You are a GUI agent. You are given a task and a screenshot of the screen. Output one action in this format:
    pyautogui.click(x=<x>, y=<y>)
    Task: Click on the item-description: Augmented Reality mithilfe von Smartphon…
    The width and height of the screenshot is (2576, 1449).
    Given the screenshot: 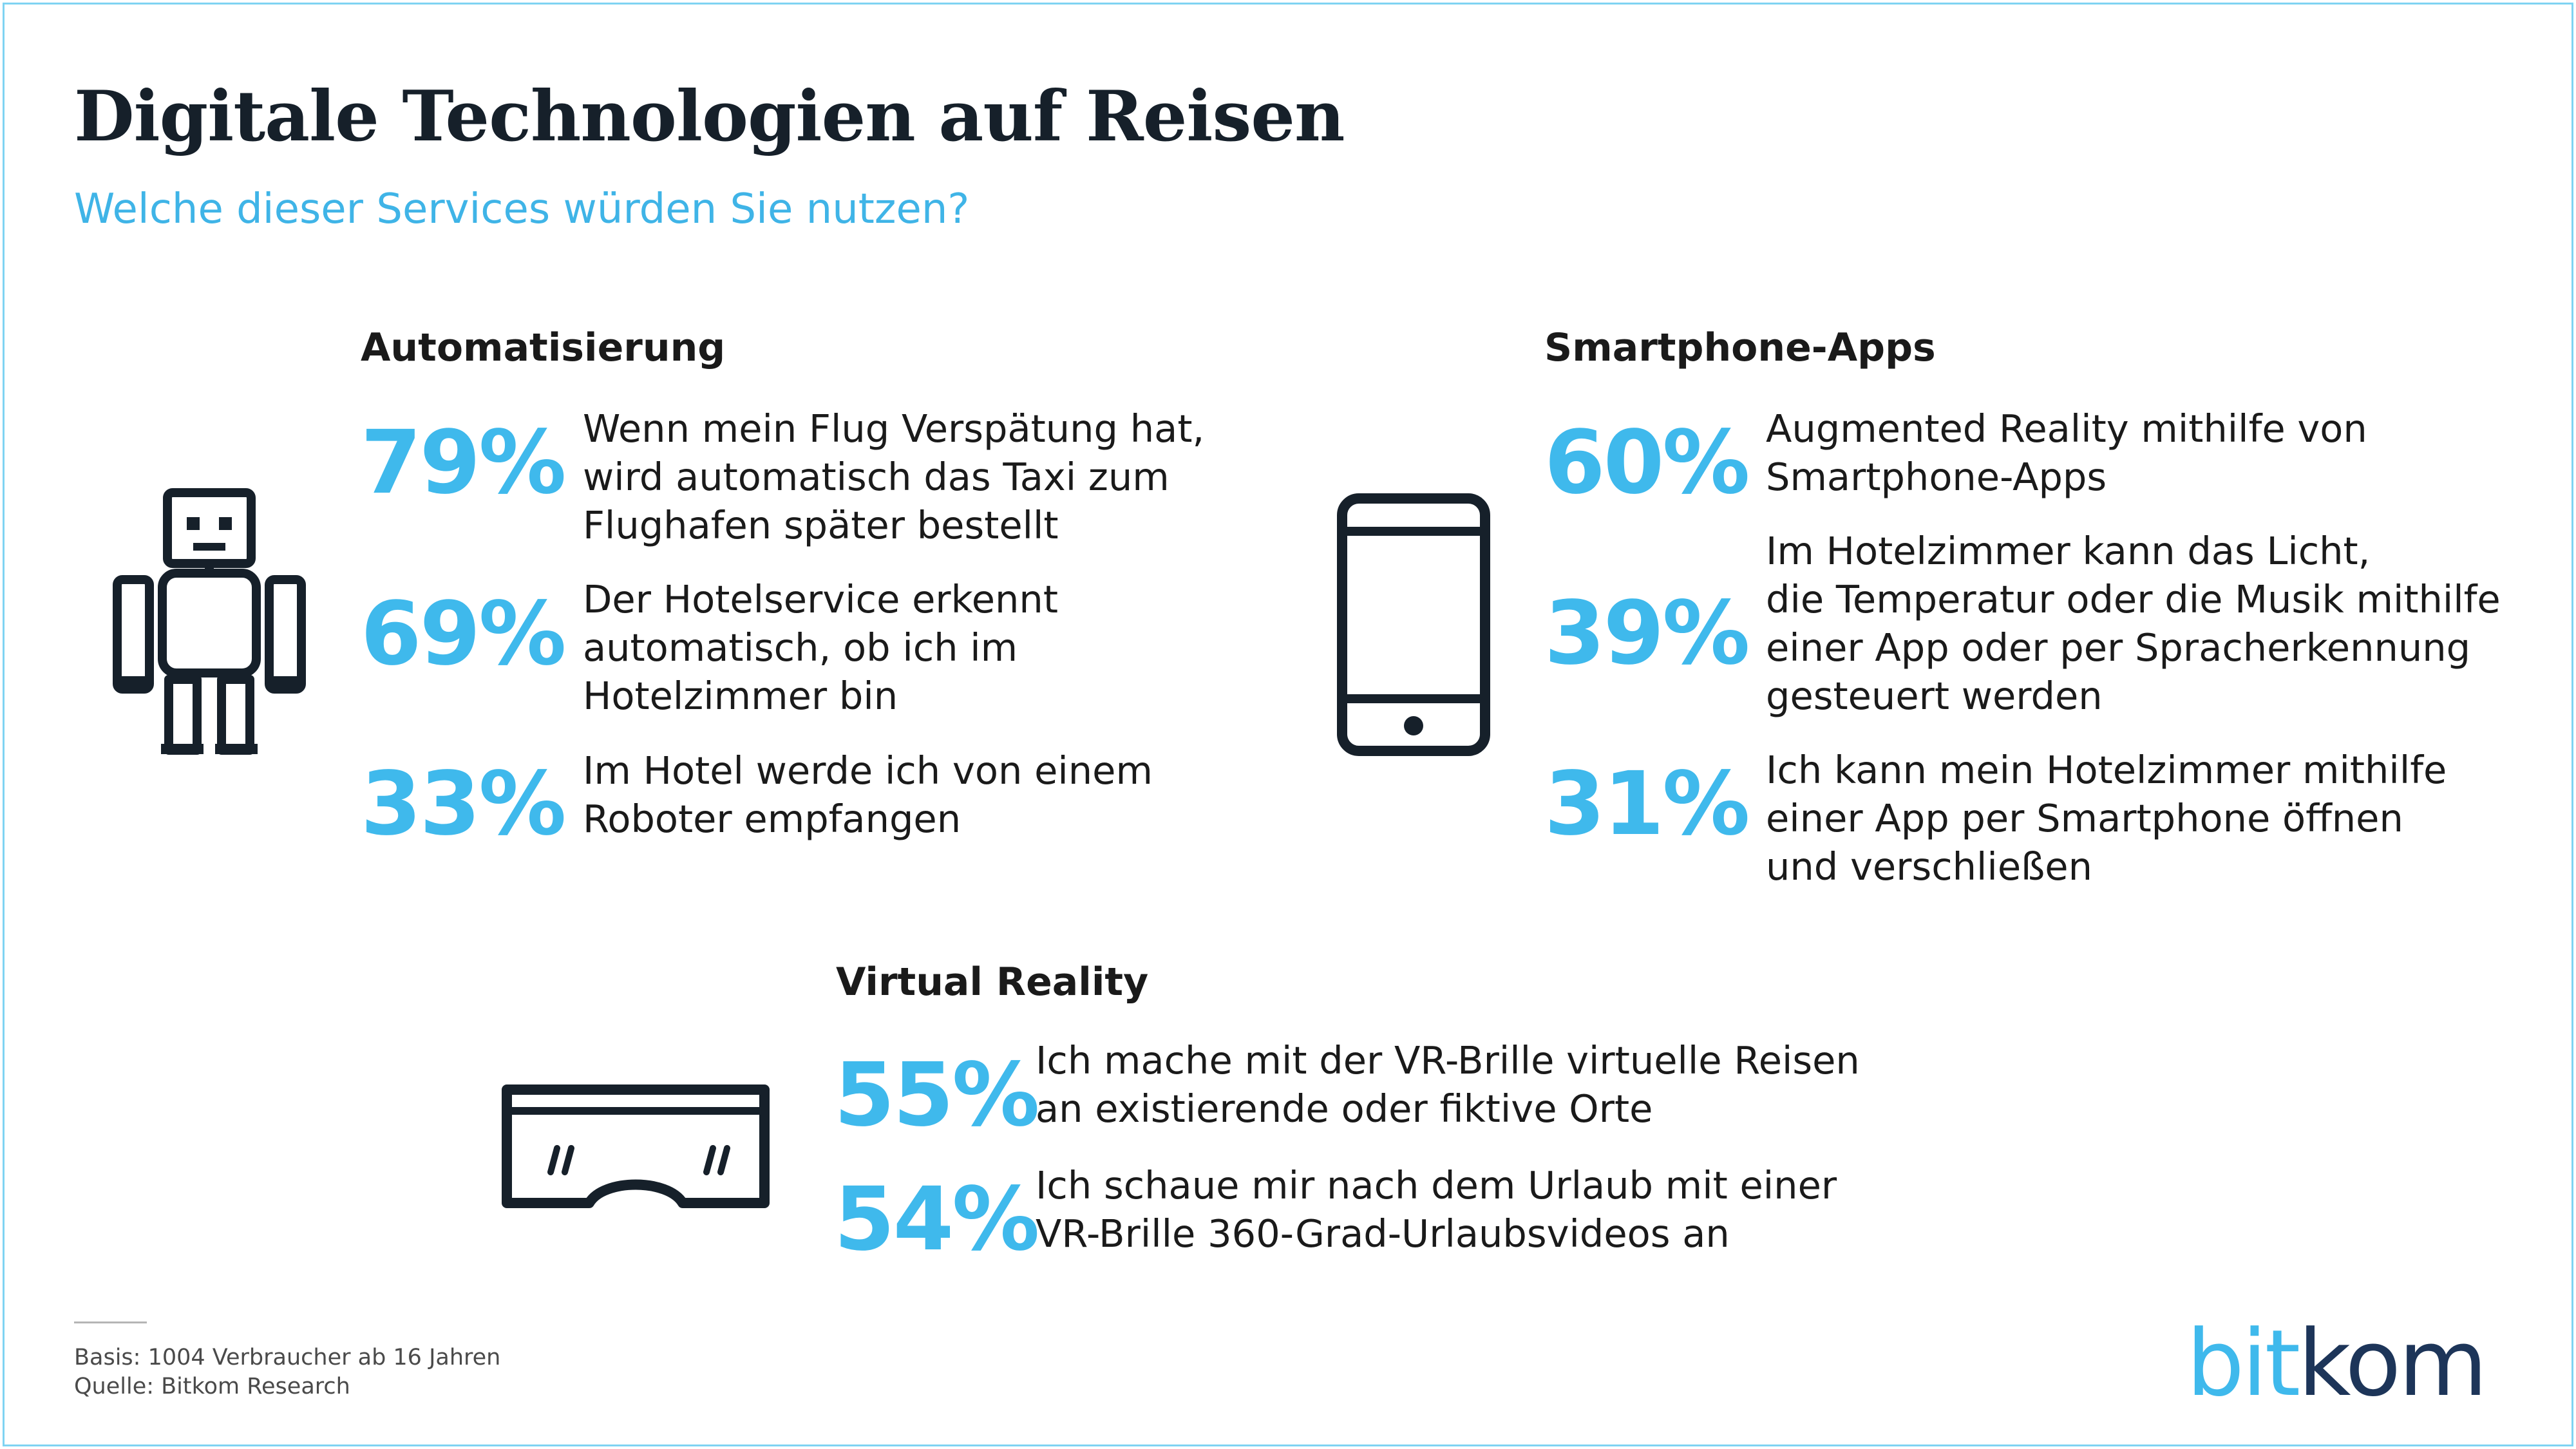 What is the action you would take?
    pyautogui.click(x=2066, y=452)
    